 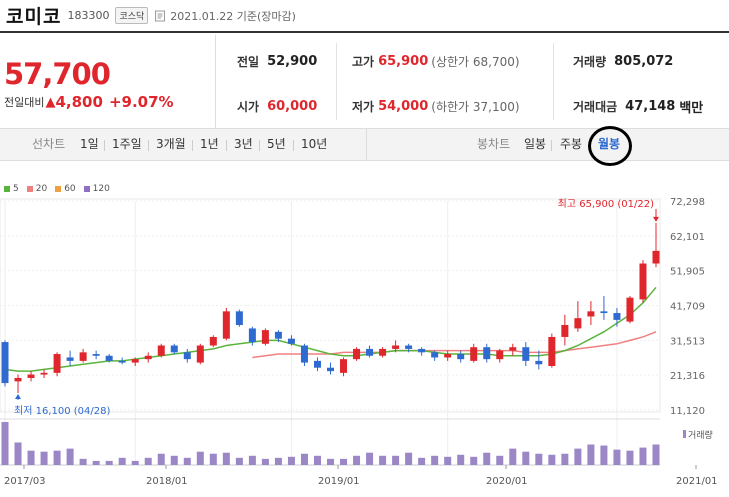 What do you see at coordinates (141, 102) in the screenshot?
I see `change-percent: +9.07%` at bounding box center [141, 102].